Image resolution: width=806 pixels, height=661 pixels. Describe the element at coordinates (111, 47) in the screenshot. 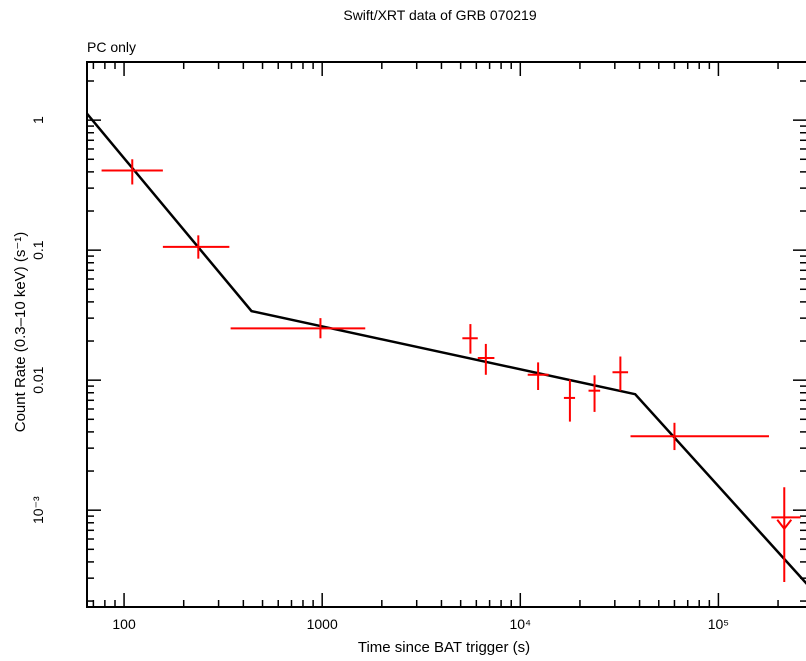

I see `chart-subtitle: PC only` at that location.